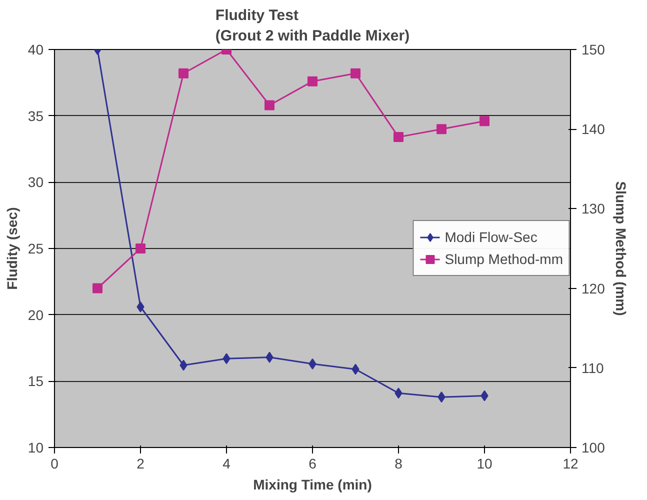  Describe the element at coordinates (594, 288) in the screenshot. I see `y2-tick-label: 120` at that location.